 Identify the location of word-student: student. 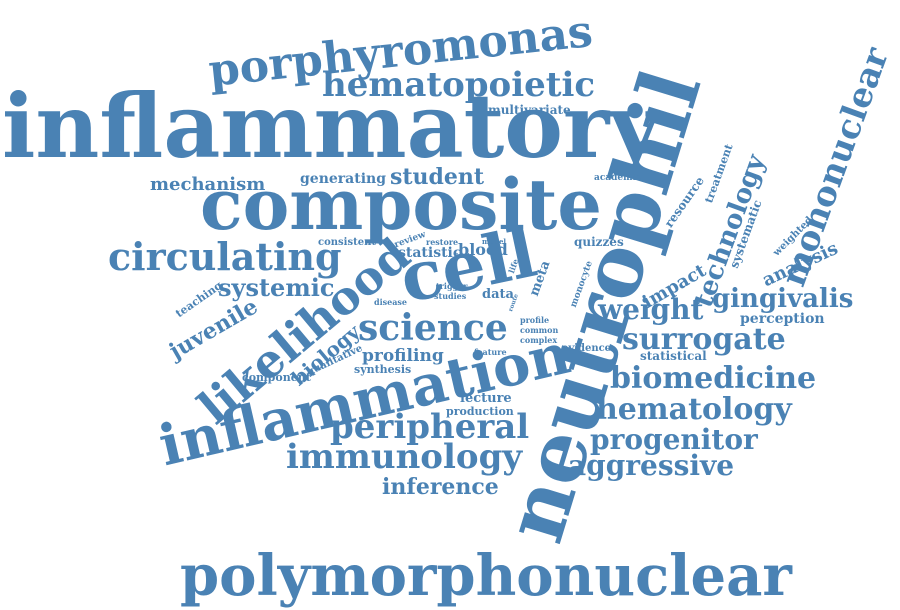
(437, 177).